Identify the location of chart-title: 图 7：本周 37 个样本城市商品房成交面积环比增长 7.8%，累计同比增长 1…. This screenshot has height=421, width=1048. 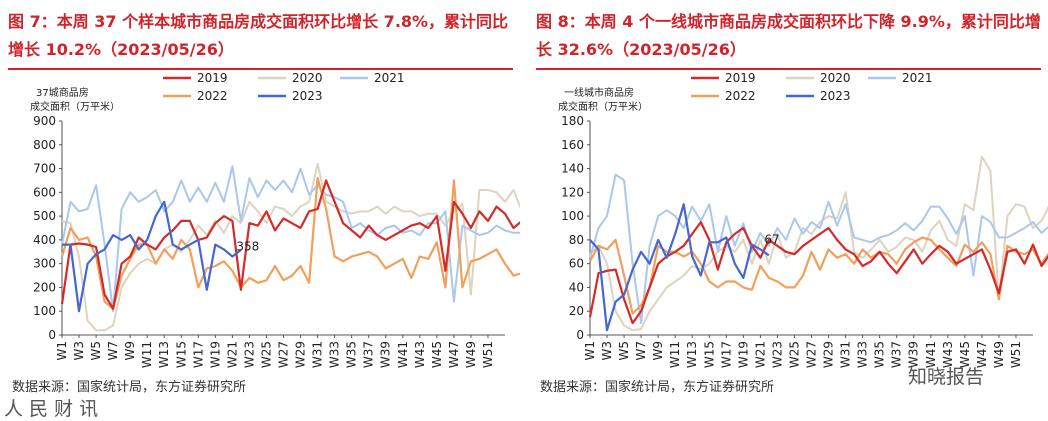
(258, 35).